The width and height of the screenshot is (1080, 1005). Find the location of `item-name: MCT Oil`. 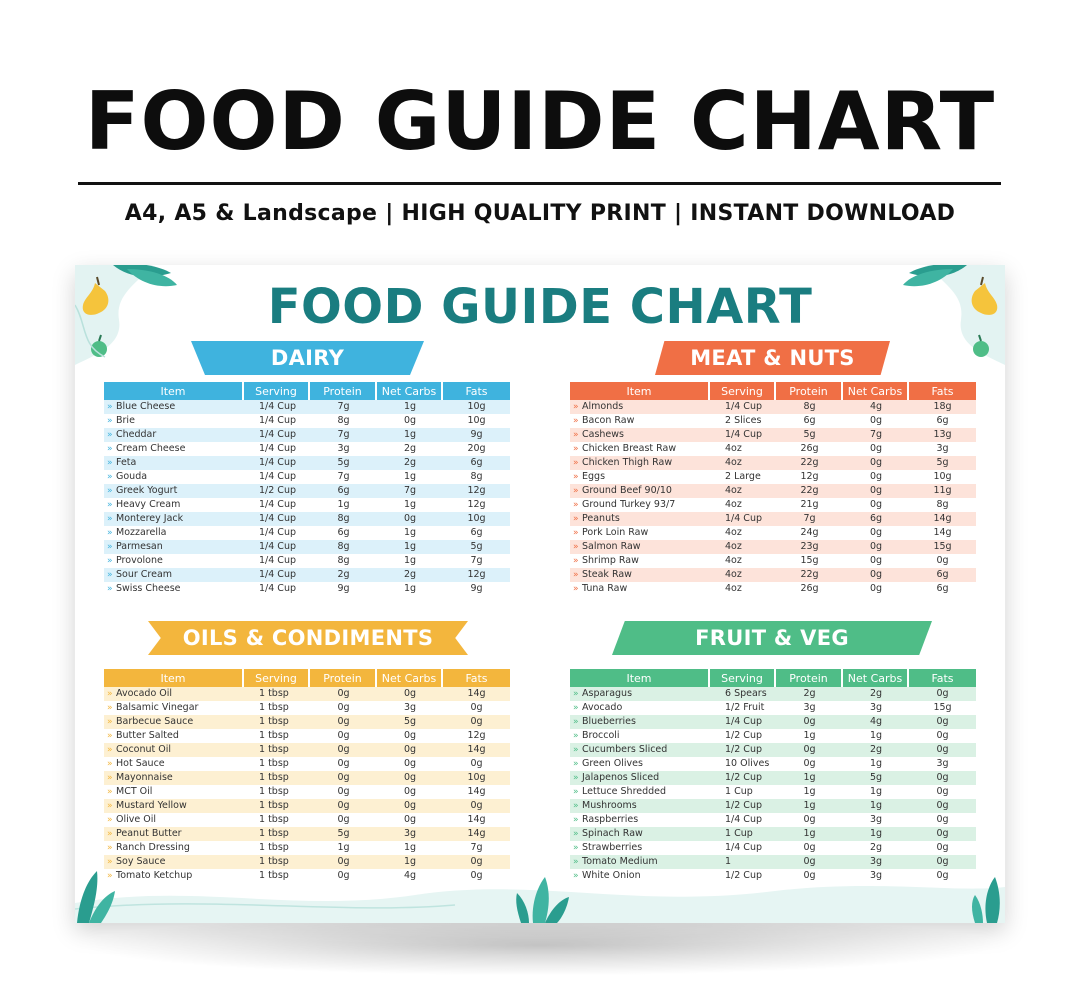

item-name: MCT Oil is located at coordinates (174, 792).